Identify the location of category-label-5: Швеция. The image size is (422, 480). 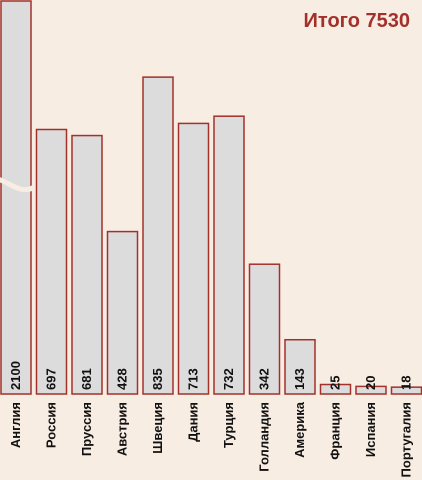
(157, 428).